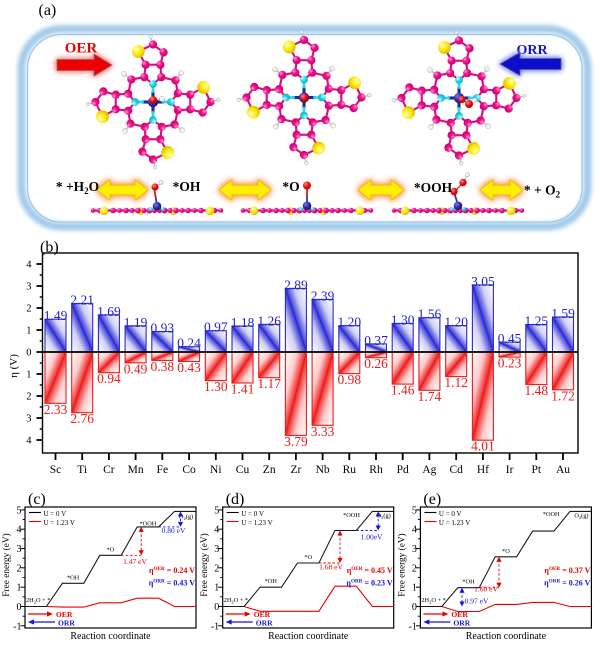  Describe the element at coordinates (510, 363) in the screenshot. I see `svg-text: 0.23` at that location.